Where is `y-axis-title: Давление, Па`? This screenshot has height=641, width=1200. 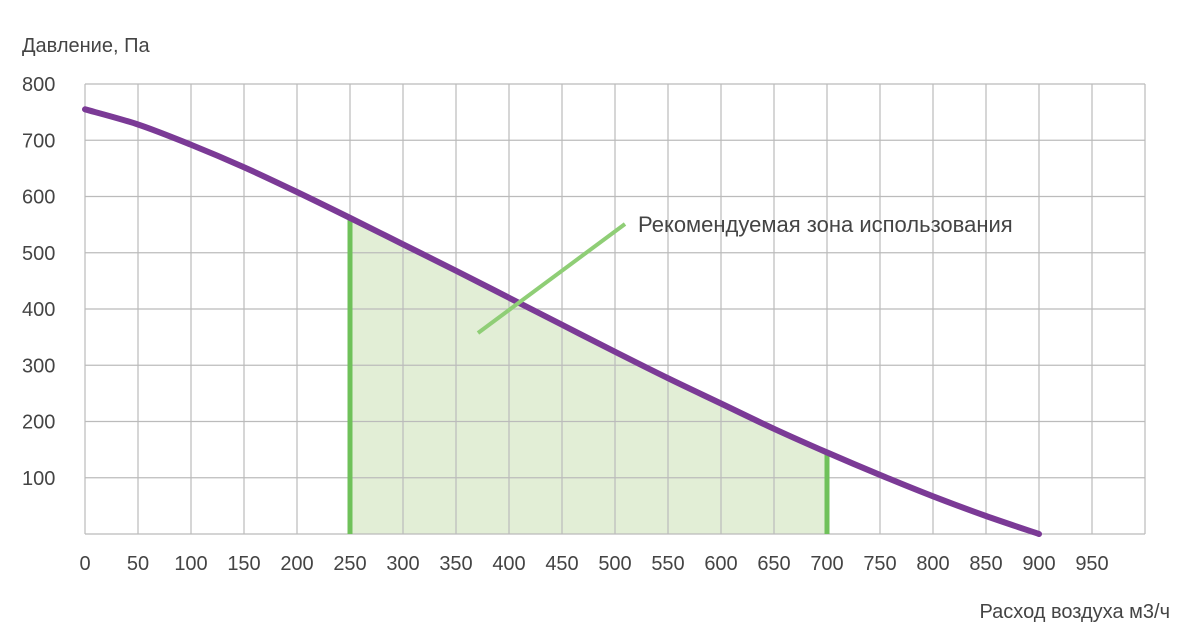 y-axis-title: Давление, Па is located at coordinates (86, 46).